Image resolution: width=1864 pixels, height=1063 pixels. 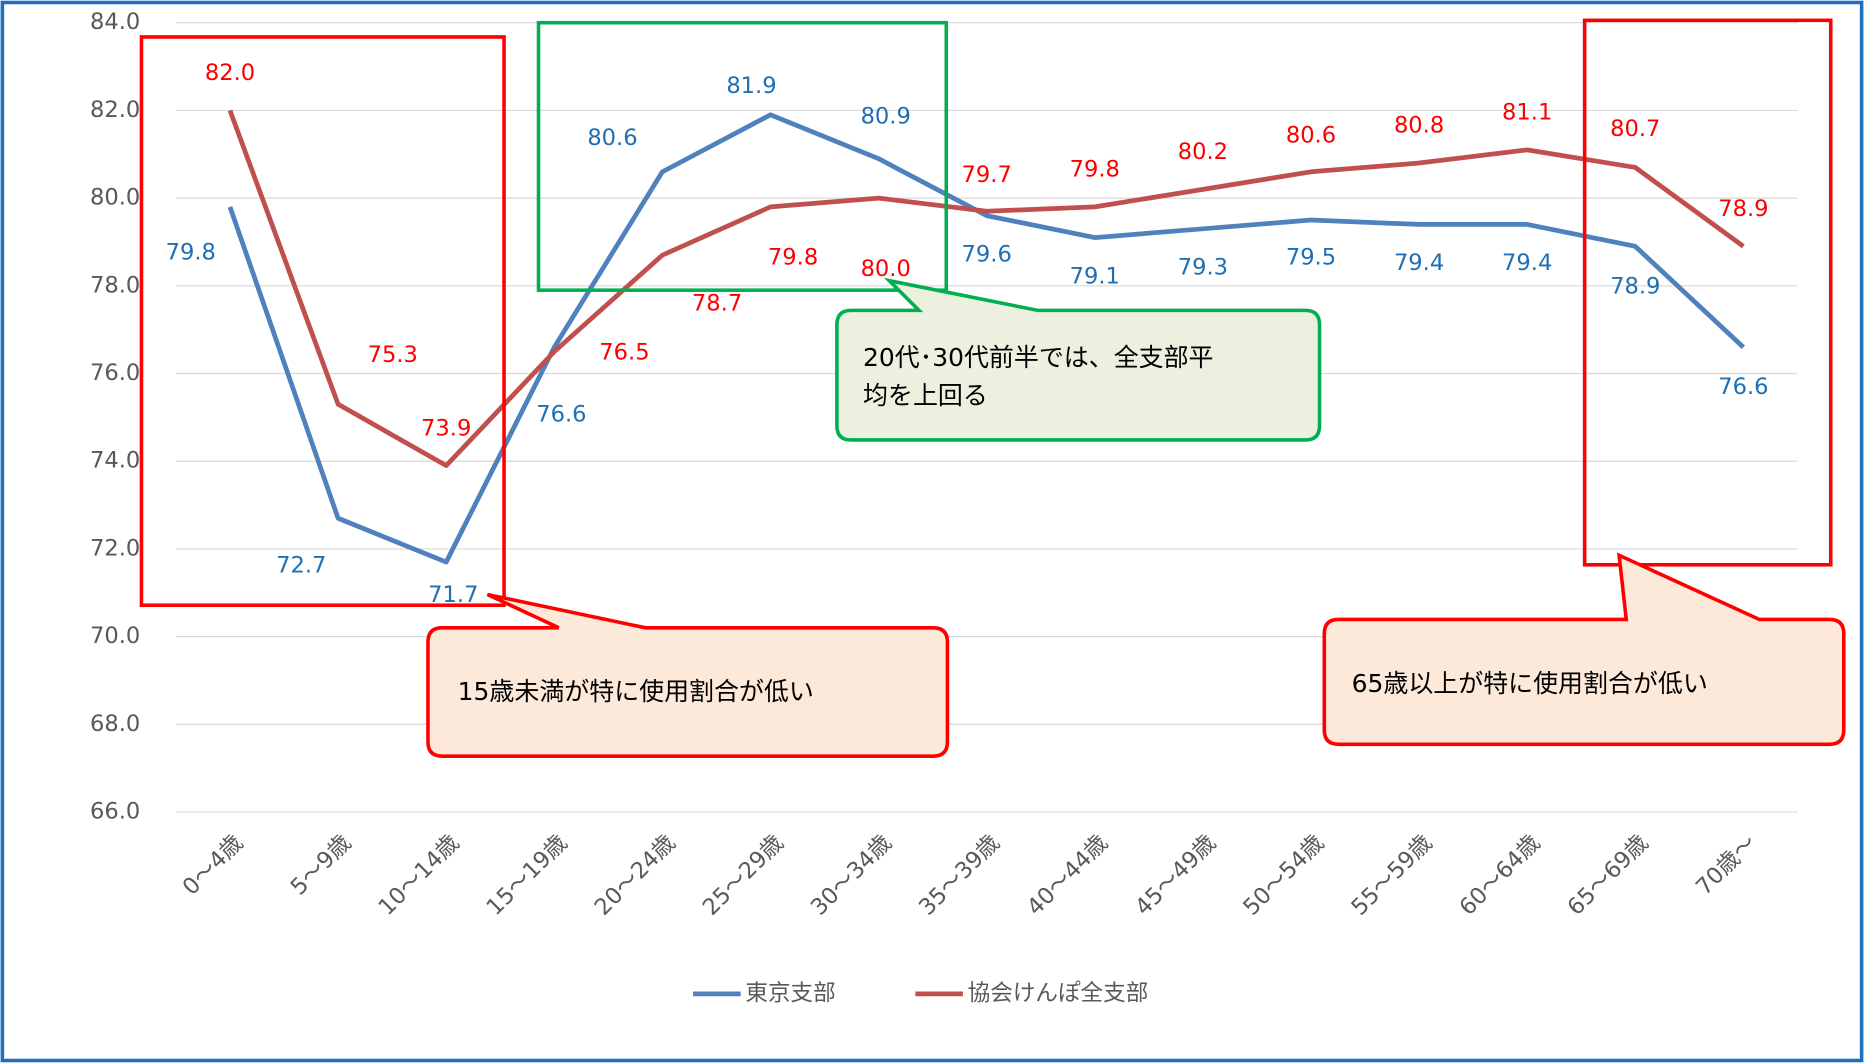 I want to click on y-tick-label: 66.0, so click(x=115, y=812).